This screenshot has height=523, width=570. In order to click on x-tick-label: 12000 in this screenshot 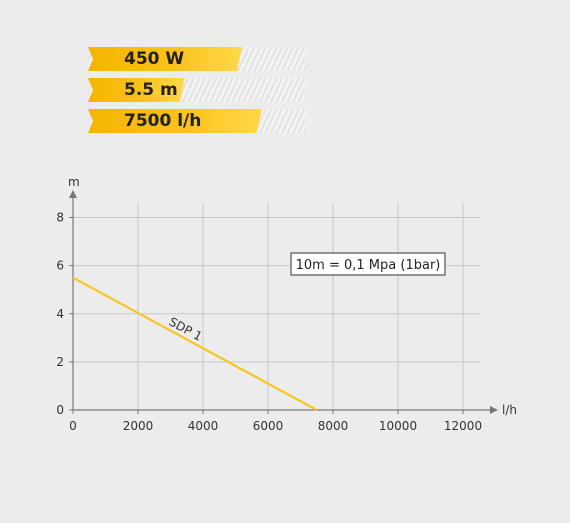, I will do `click(463, 426)`.